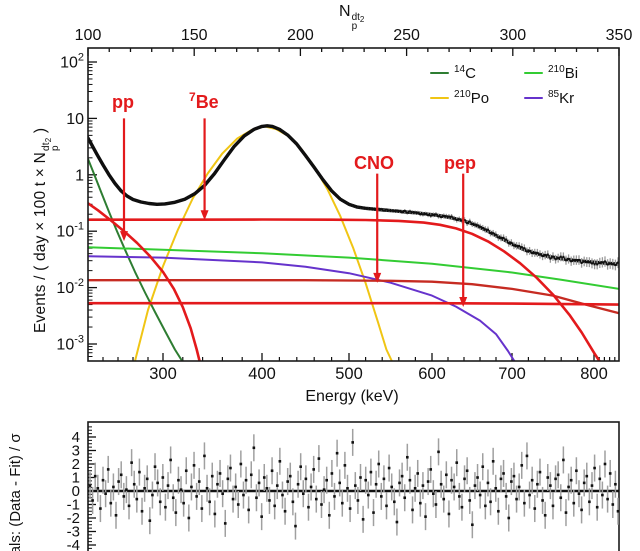 Image resolution: width=640 pixels, height=551 pixels. What do you see at coordinates (70, 287) in the screenshot?
I see `svg-text: 10-2` at bounding box center [70, 287].